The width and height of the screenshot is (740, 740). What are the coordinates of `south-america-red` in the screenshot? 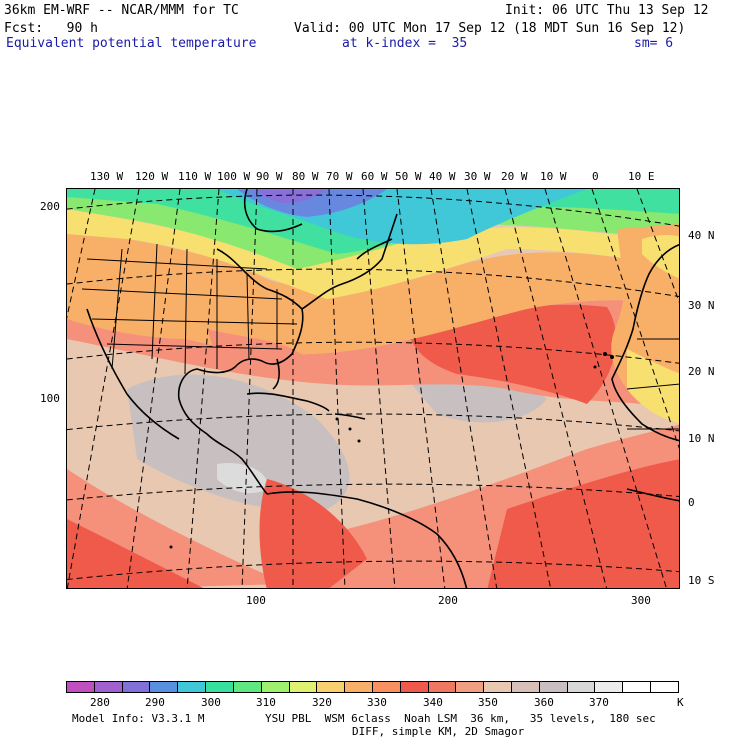 It's located at (313, 533).